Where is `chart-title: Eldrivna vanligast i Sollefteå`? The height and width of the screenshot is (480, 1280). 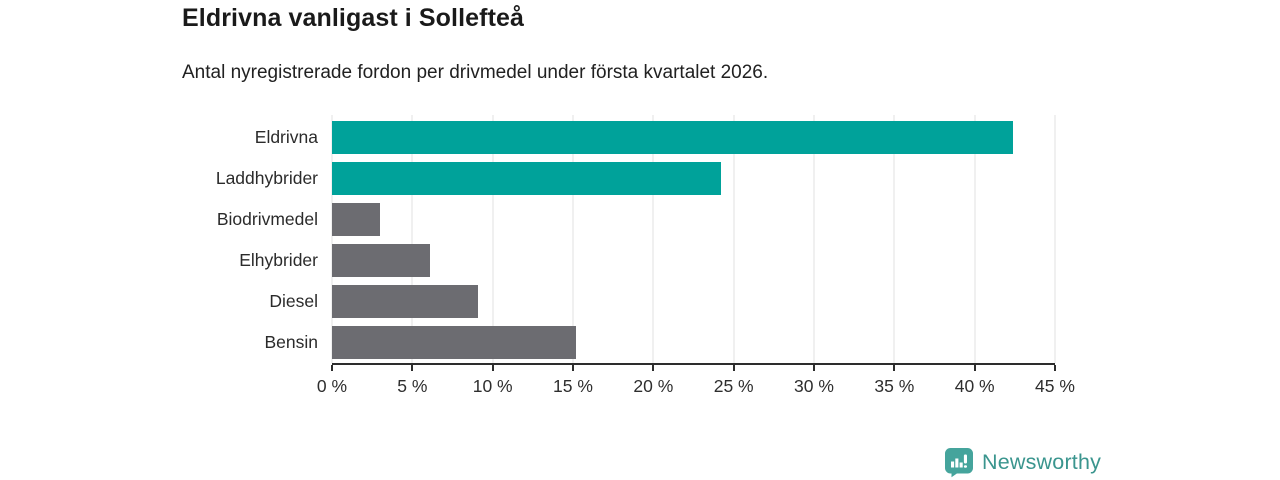 chart-title: Eldrivna vanligast i Sollefteå is located at coordinates (353, 18).